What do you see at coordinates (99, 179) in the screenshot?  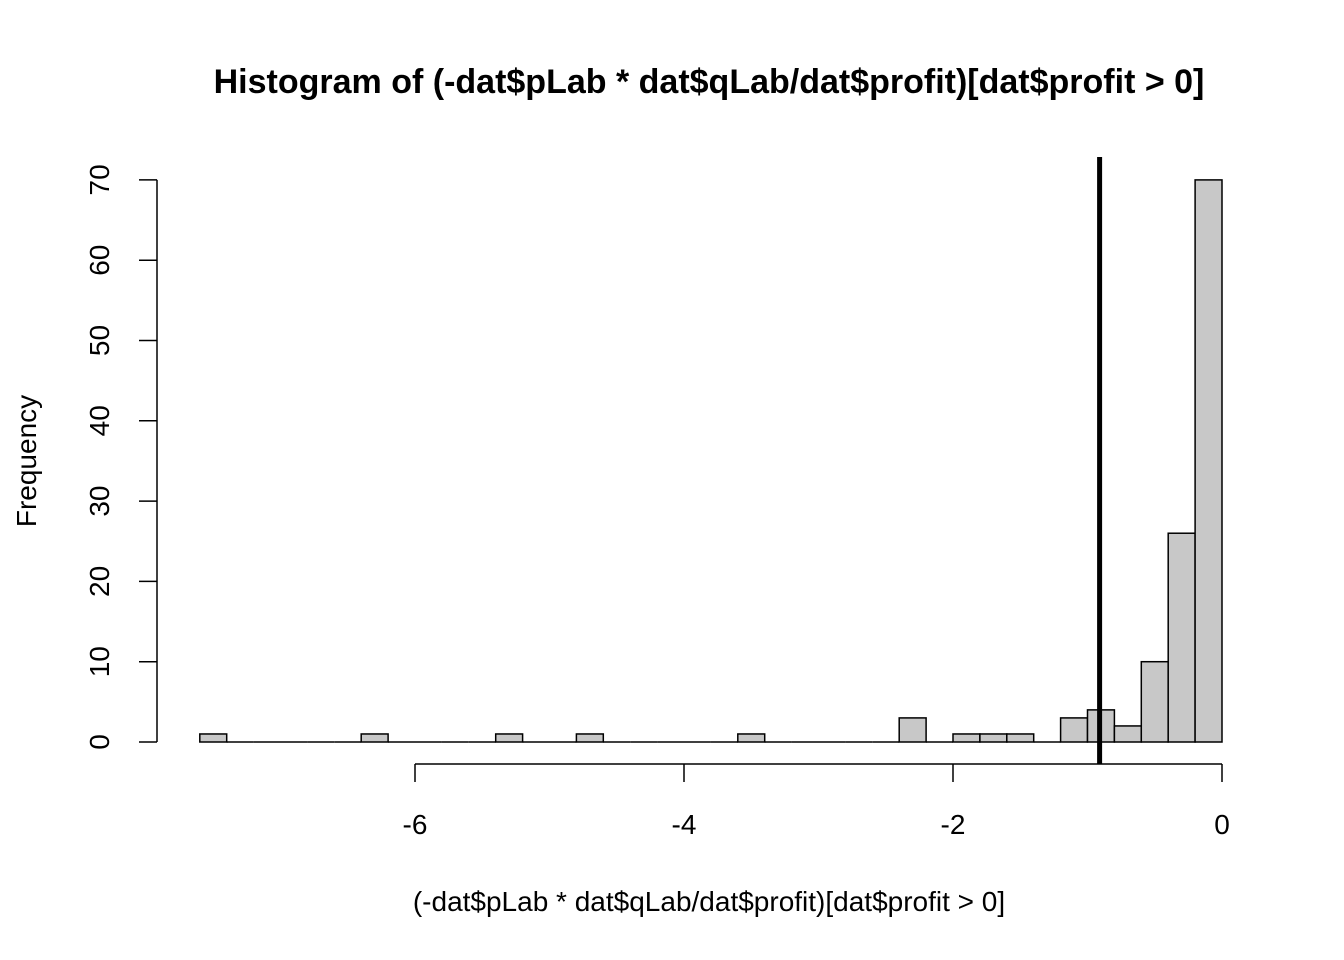 I see `y-tick-label: 70` at bounding box center [99, 179].